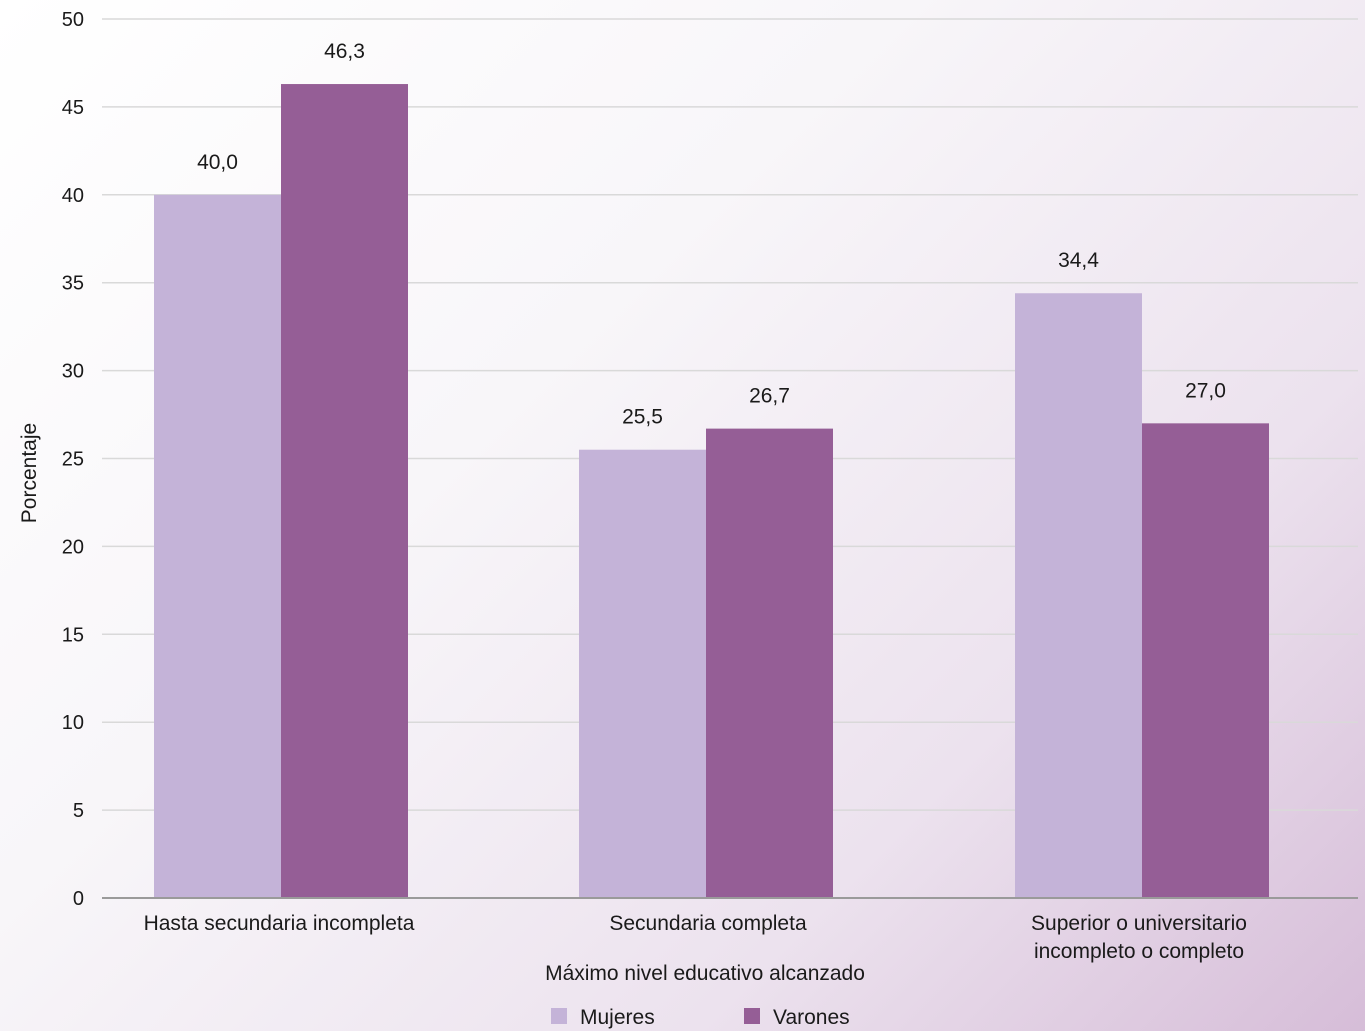 The image size is (1365, 1031). I want to click on y-axis-ticks: 0 5 10 15 20 25 30 35 40 45 50, so click(73, 459).